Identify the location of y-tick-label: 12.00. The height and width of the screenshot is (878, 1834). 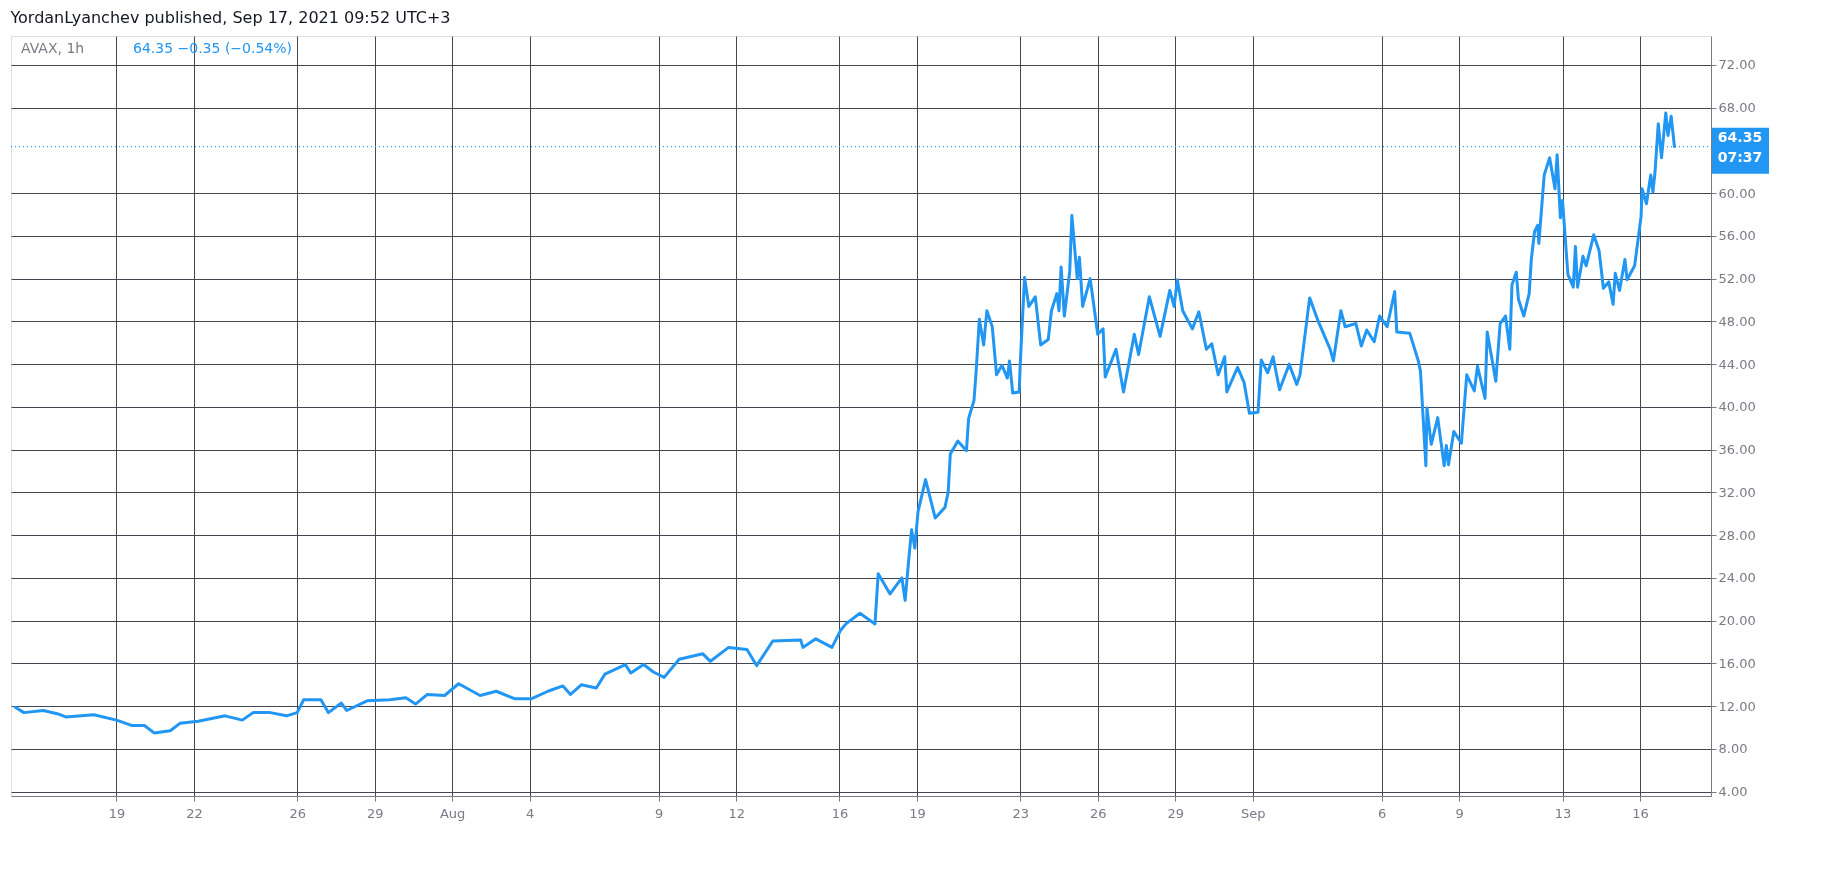
(1737, 706).